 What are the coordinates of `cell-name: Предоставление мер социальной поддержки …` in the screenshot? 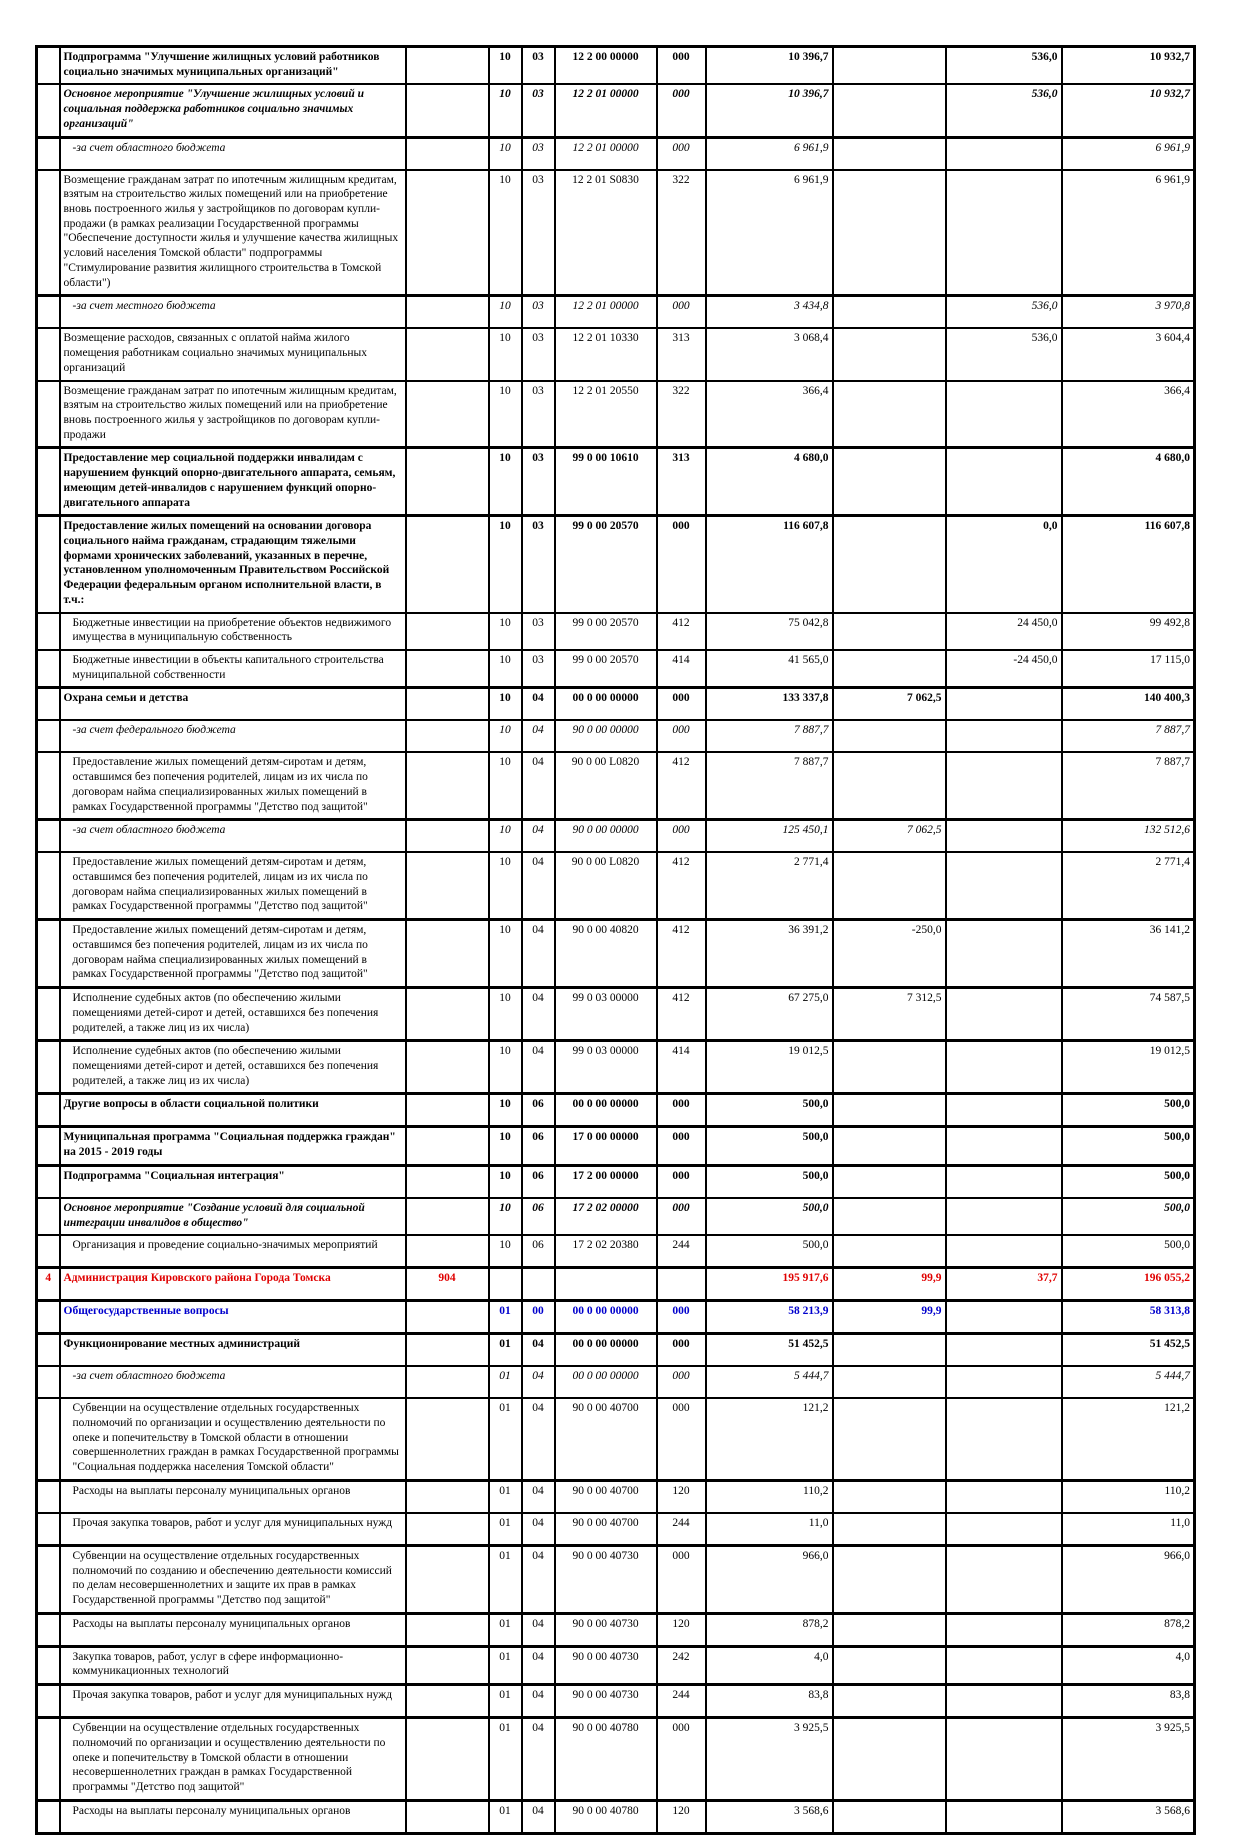 It's located at (232, 481).